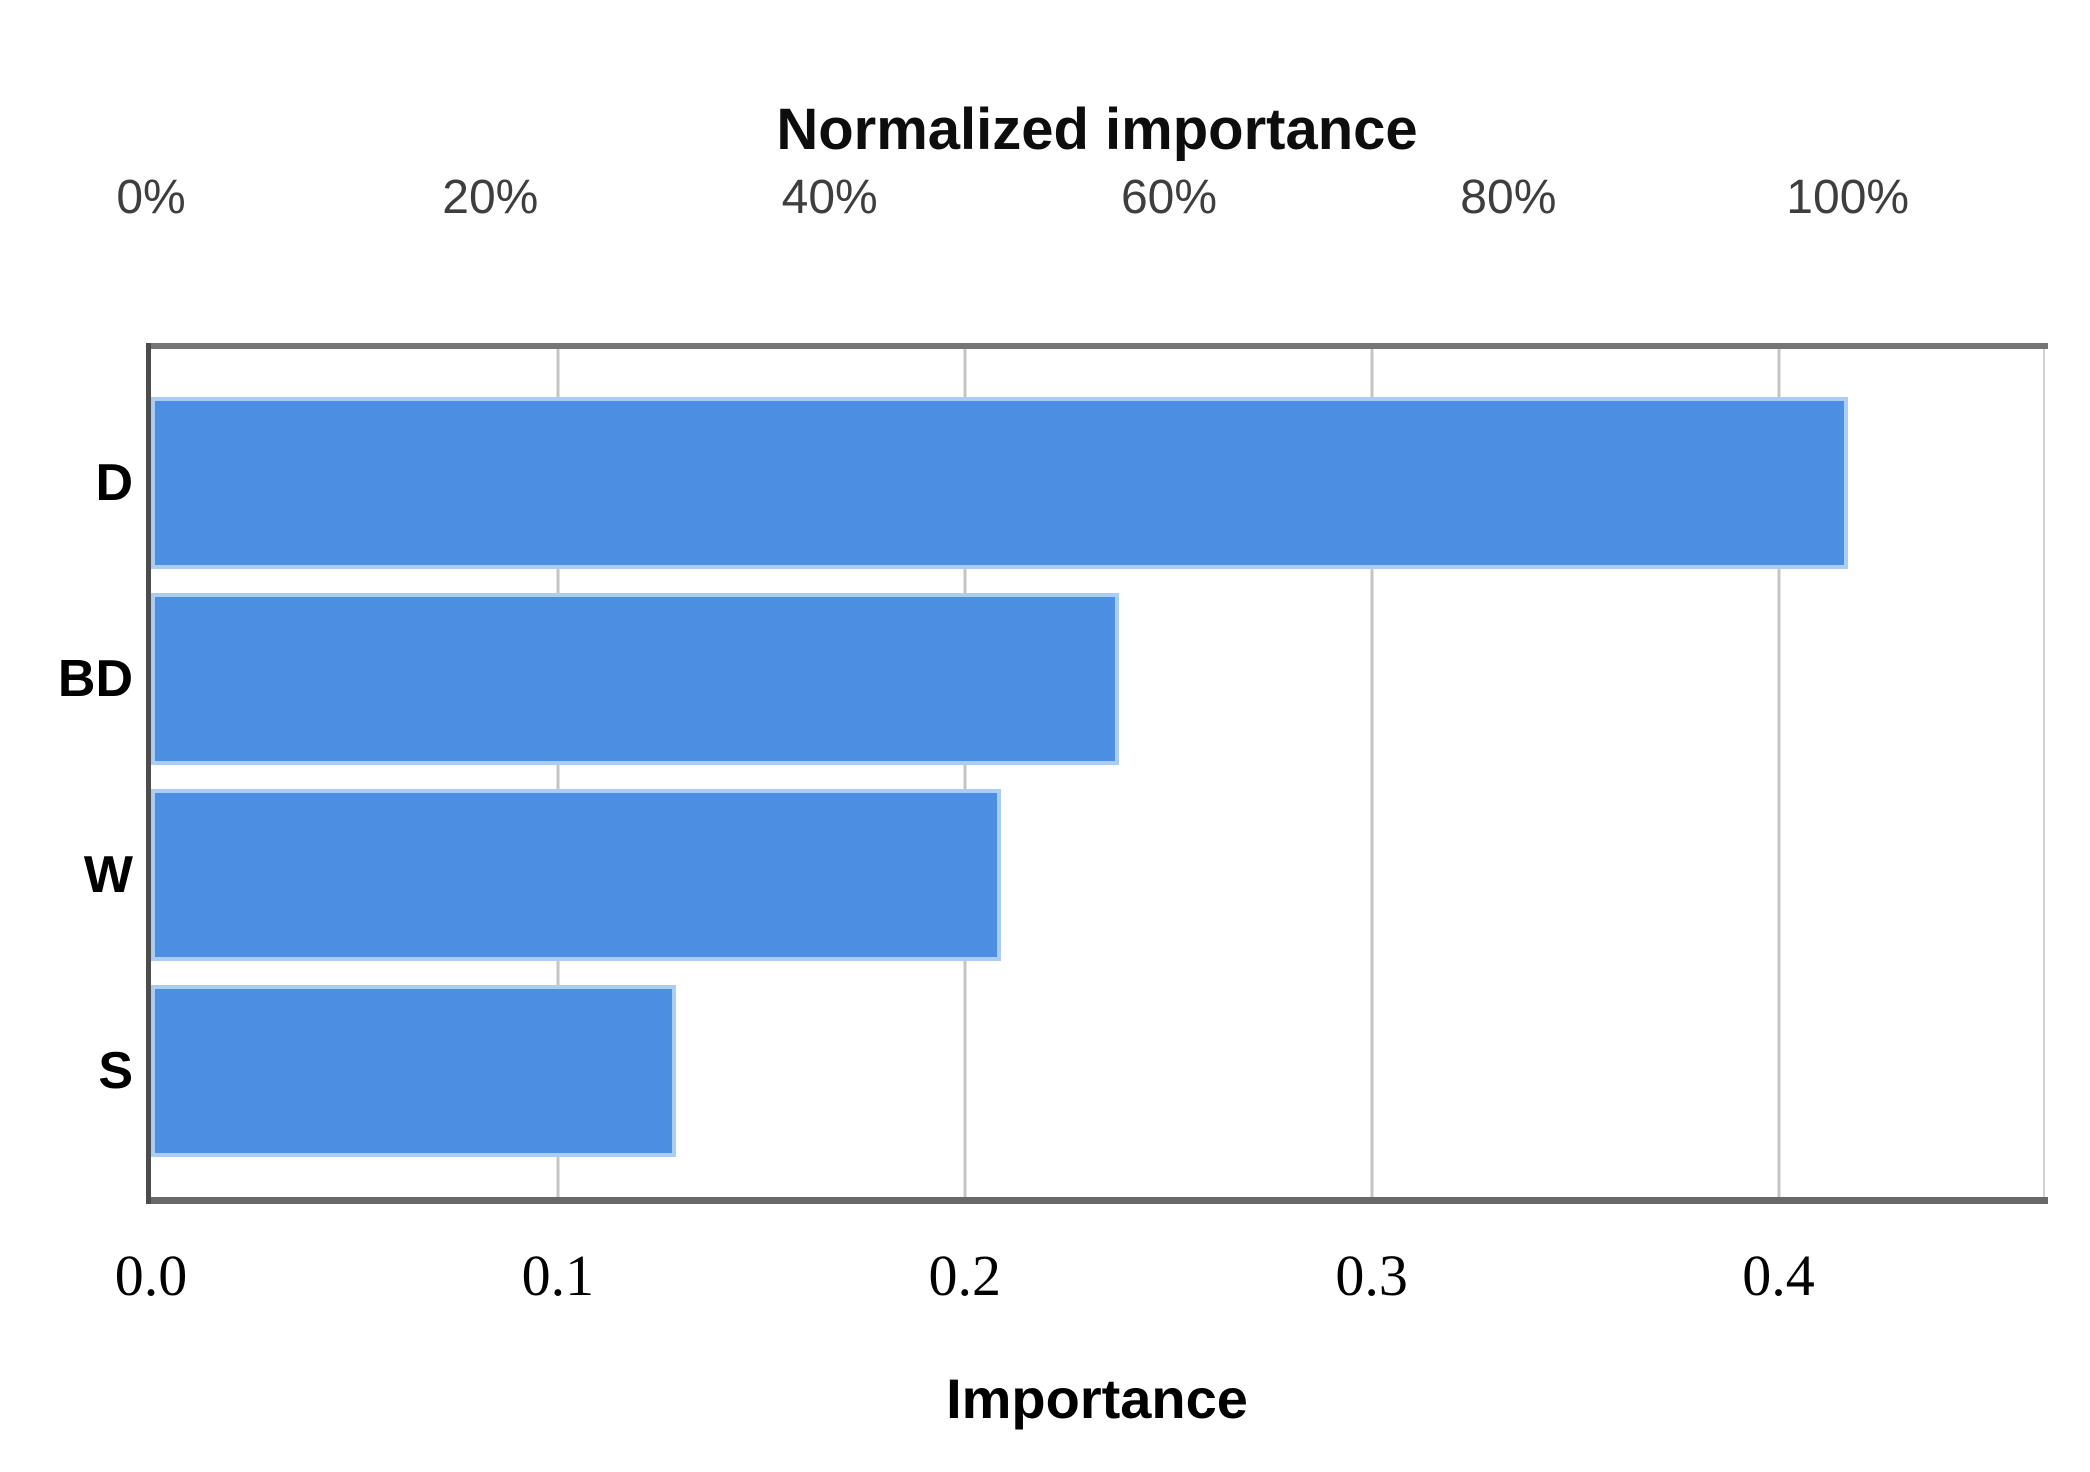 The width and height of the screenshot is (2090, 1472). I want to click on category-label-d: D, so click(114, 483).